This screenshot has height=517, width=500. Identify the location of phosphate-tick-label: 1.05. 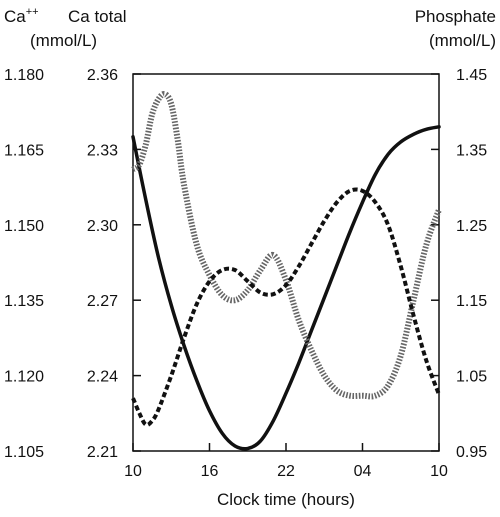
(471, 377).